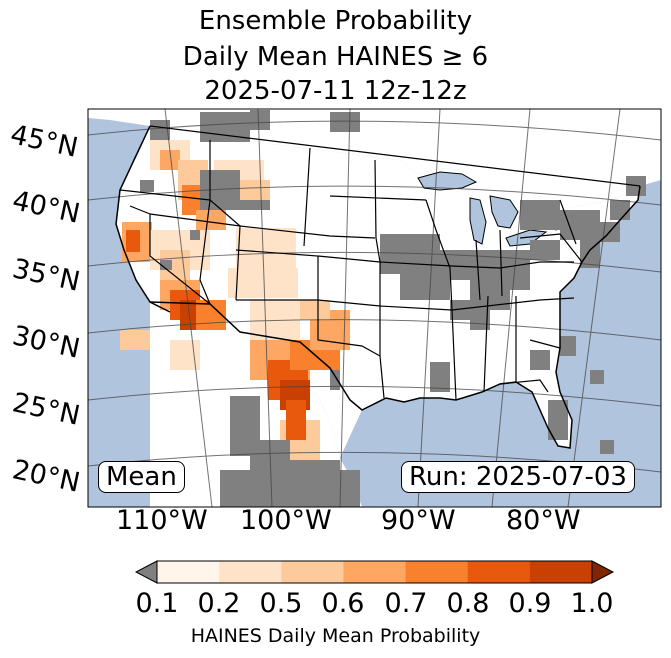 The height and width of the screenshot is (658, 671). Describe the element at coordinates (335, 21) in the screenshot. I see `title-line-1: Ensemble Probability` at that location.